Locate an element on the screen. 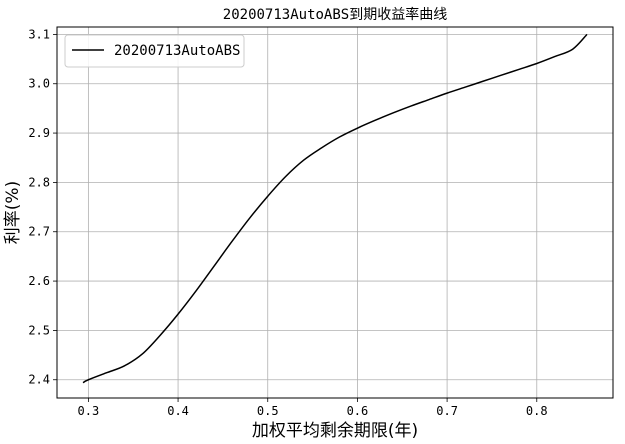  y-axis-label: 利率(%) is located at coordinates (13, 212).